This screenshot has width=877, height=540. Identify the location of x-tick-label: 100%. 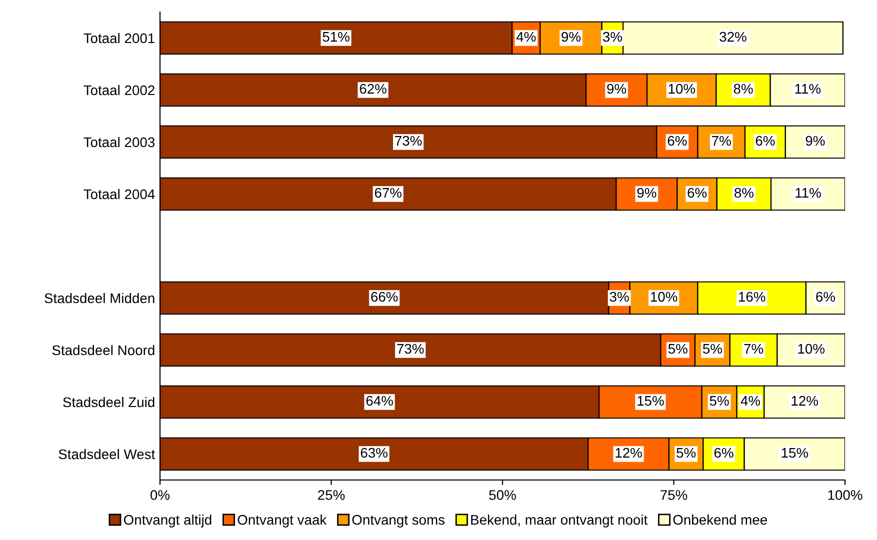
(845, 495).